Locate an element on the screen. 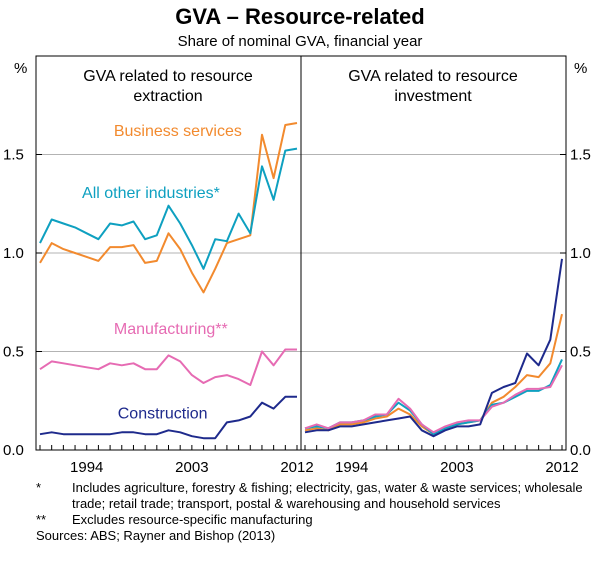  y-unit-right: % is located at coordinates (580, 68).